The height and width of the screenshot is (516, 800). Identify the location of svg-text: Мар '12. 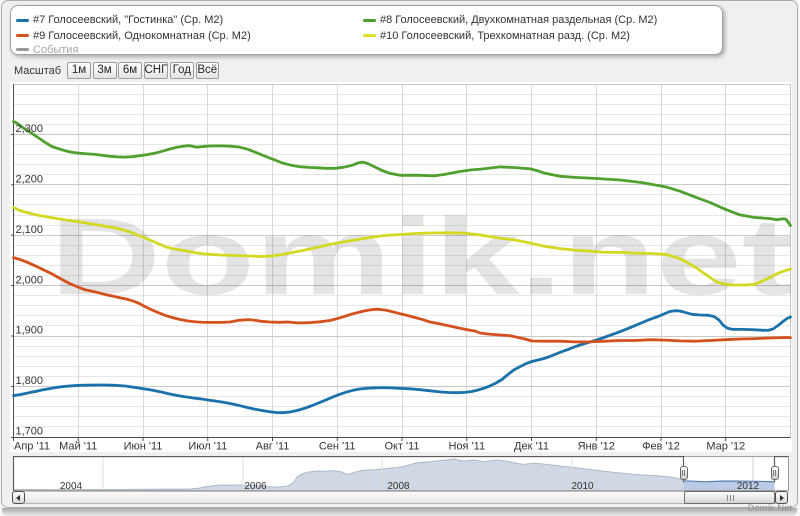
(725, 447).